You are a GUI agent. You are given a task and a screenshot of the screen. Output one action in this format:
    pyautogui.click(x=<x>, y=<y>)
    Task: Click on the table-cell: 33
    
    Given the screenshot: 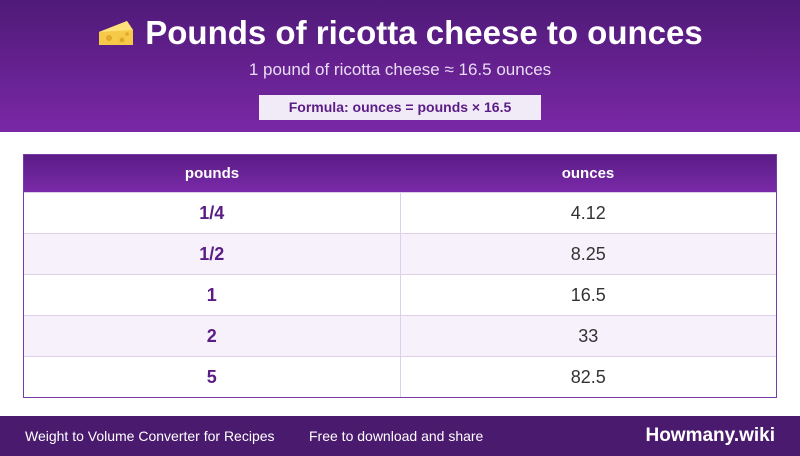 What is the action you would take?
    pyautogui.click(x=588, y=336)
    